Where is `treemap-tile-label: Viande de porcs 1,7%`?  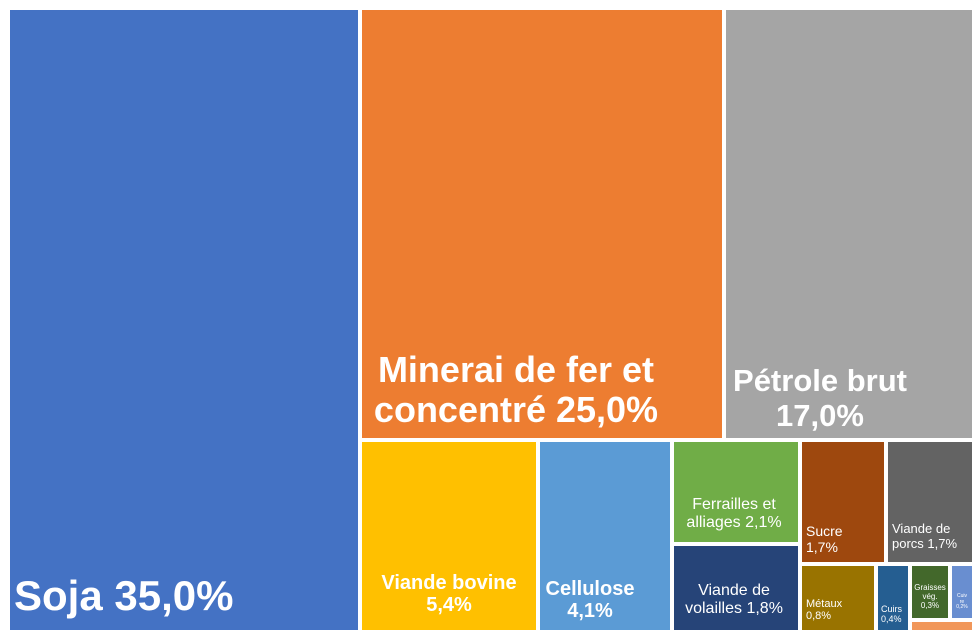 treemap-tile-label: Viande de porcs 1,7% is located at coordinates (925, 536).